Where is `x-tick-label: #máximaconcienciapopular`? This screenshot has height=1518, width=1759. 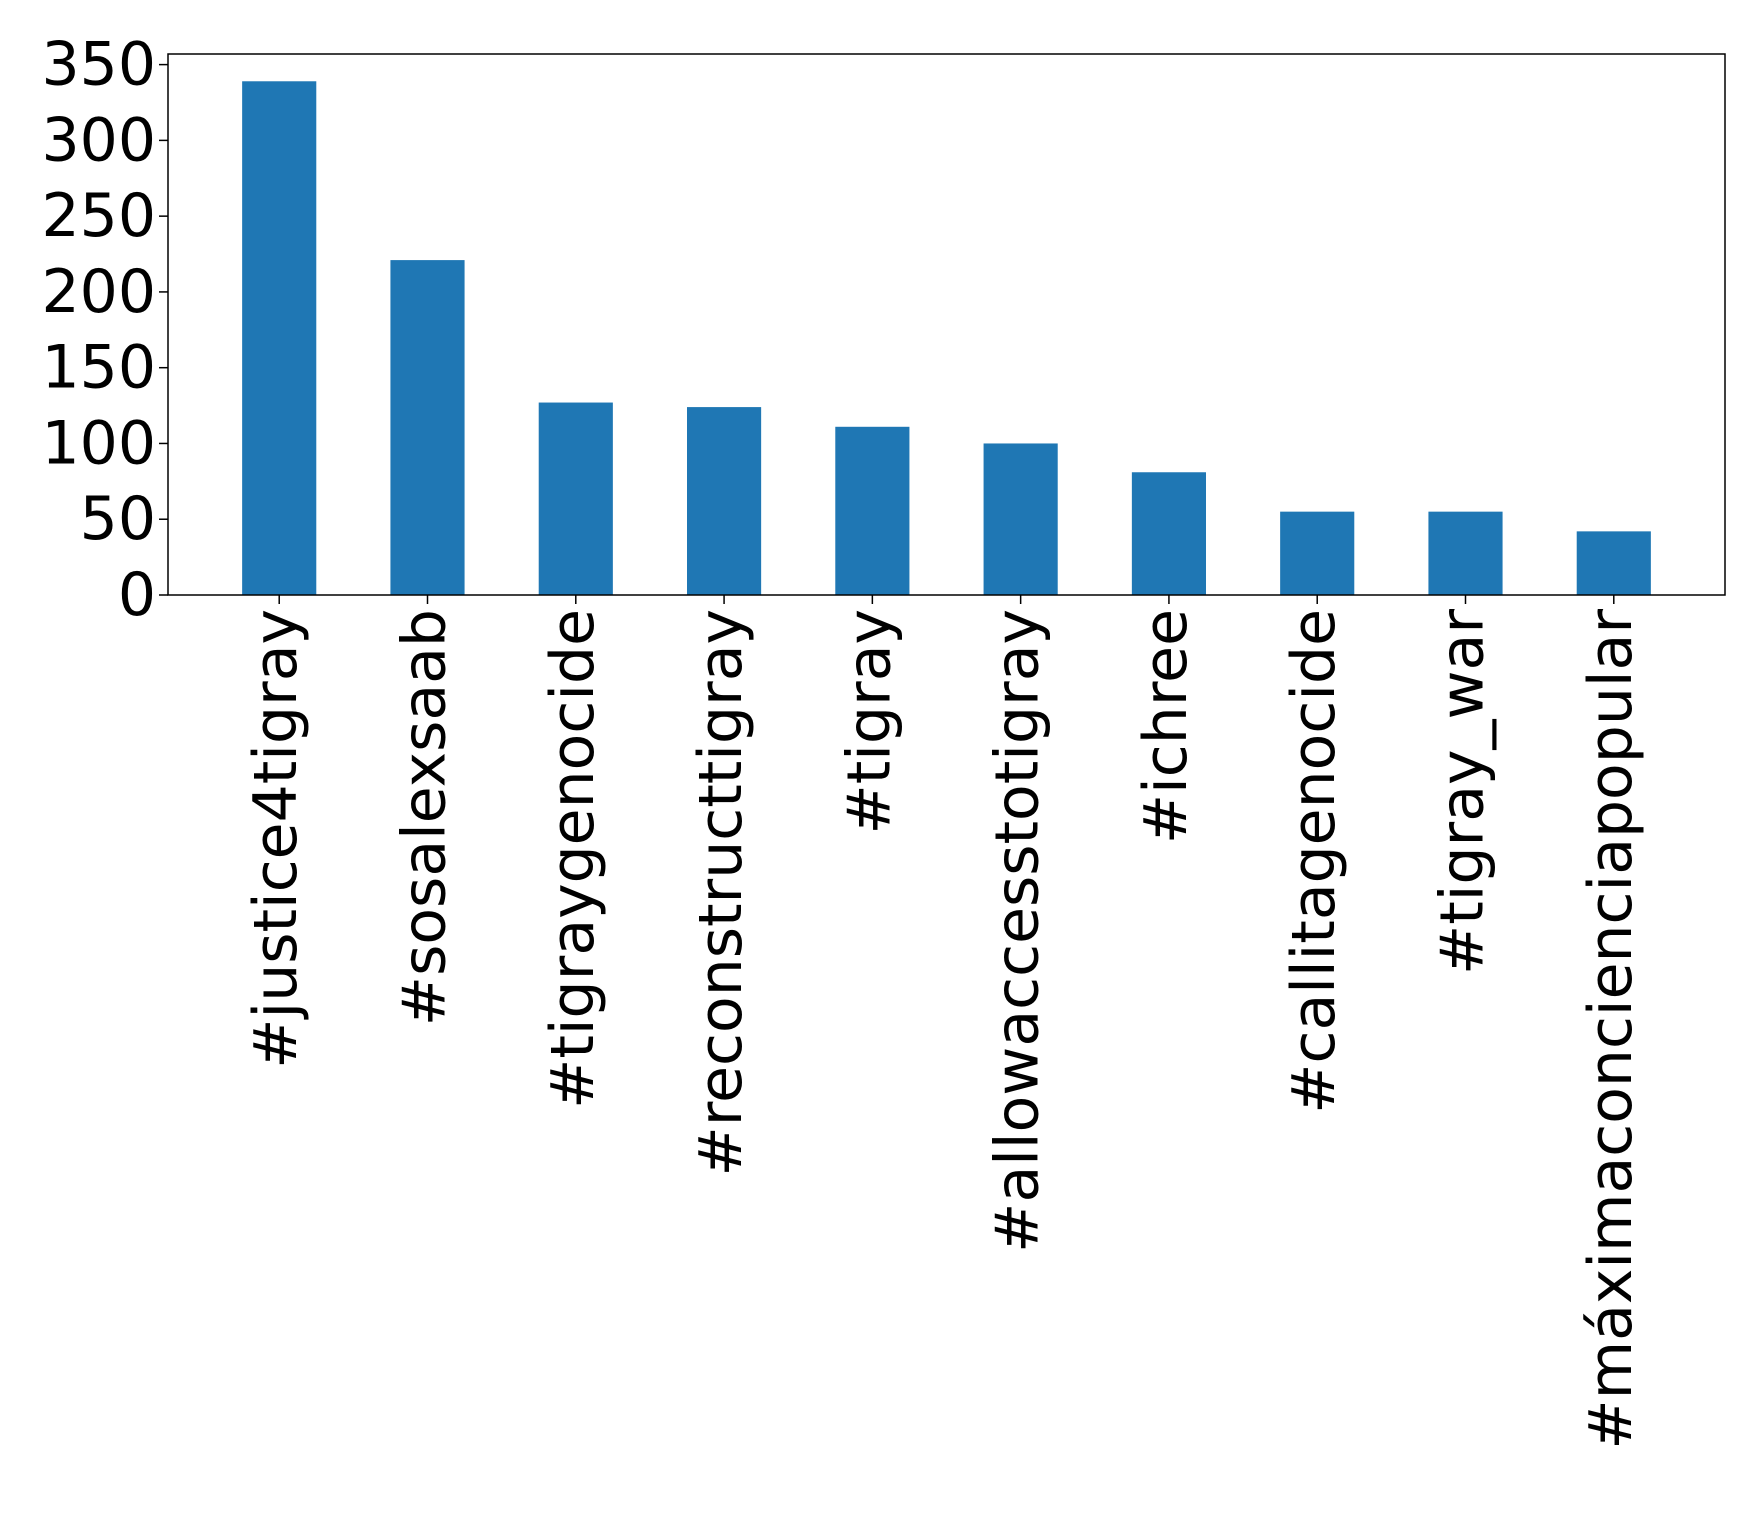
x-tick-label: #máximaconcienciapopular is located at coordinates (1611, 1029).